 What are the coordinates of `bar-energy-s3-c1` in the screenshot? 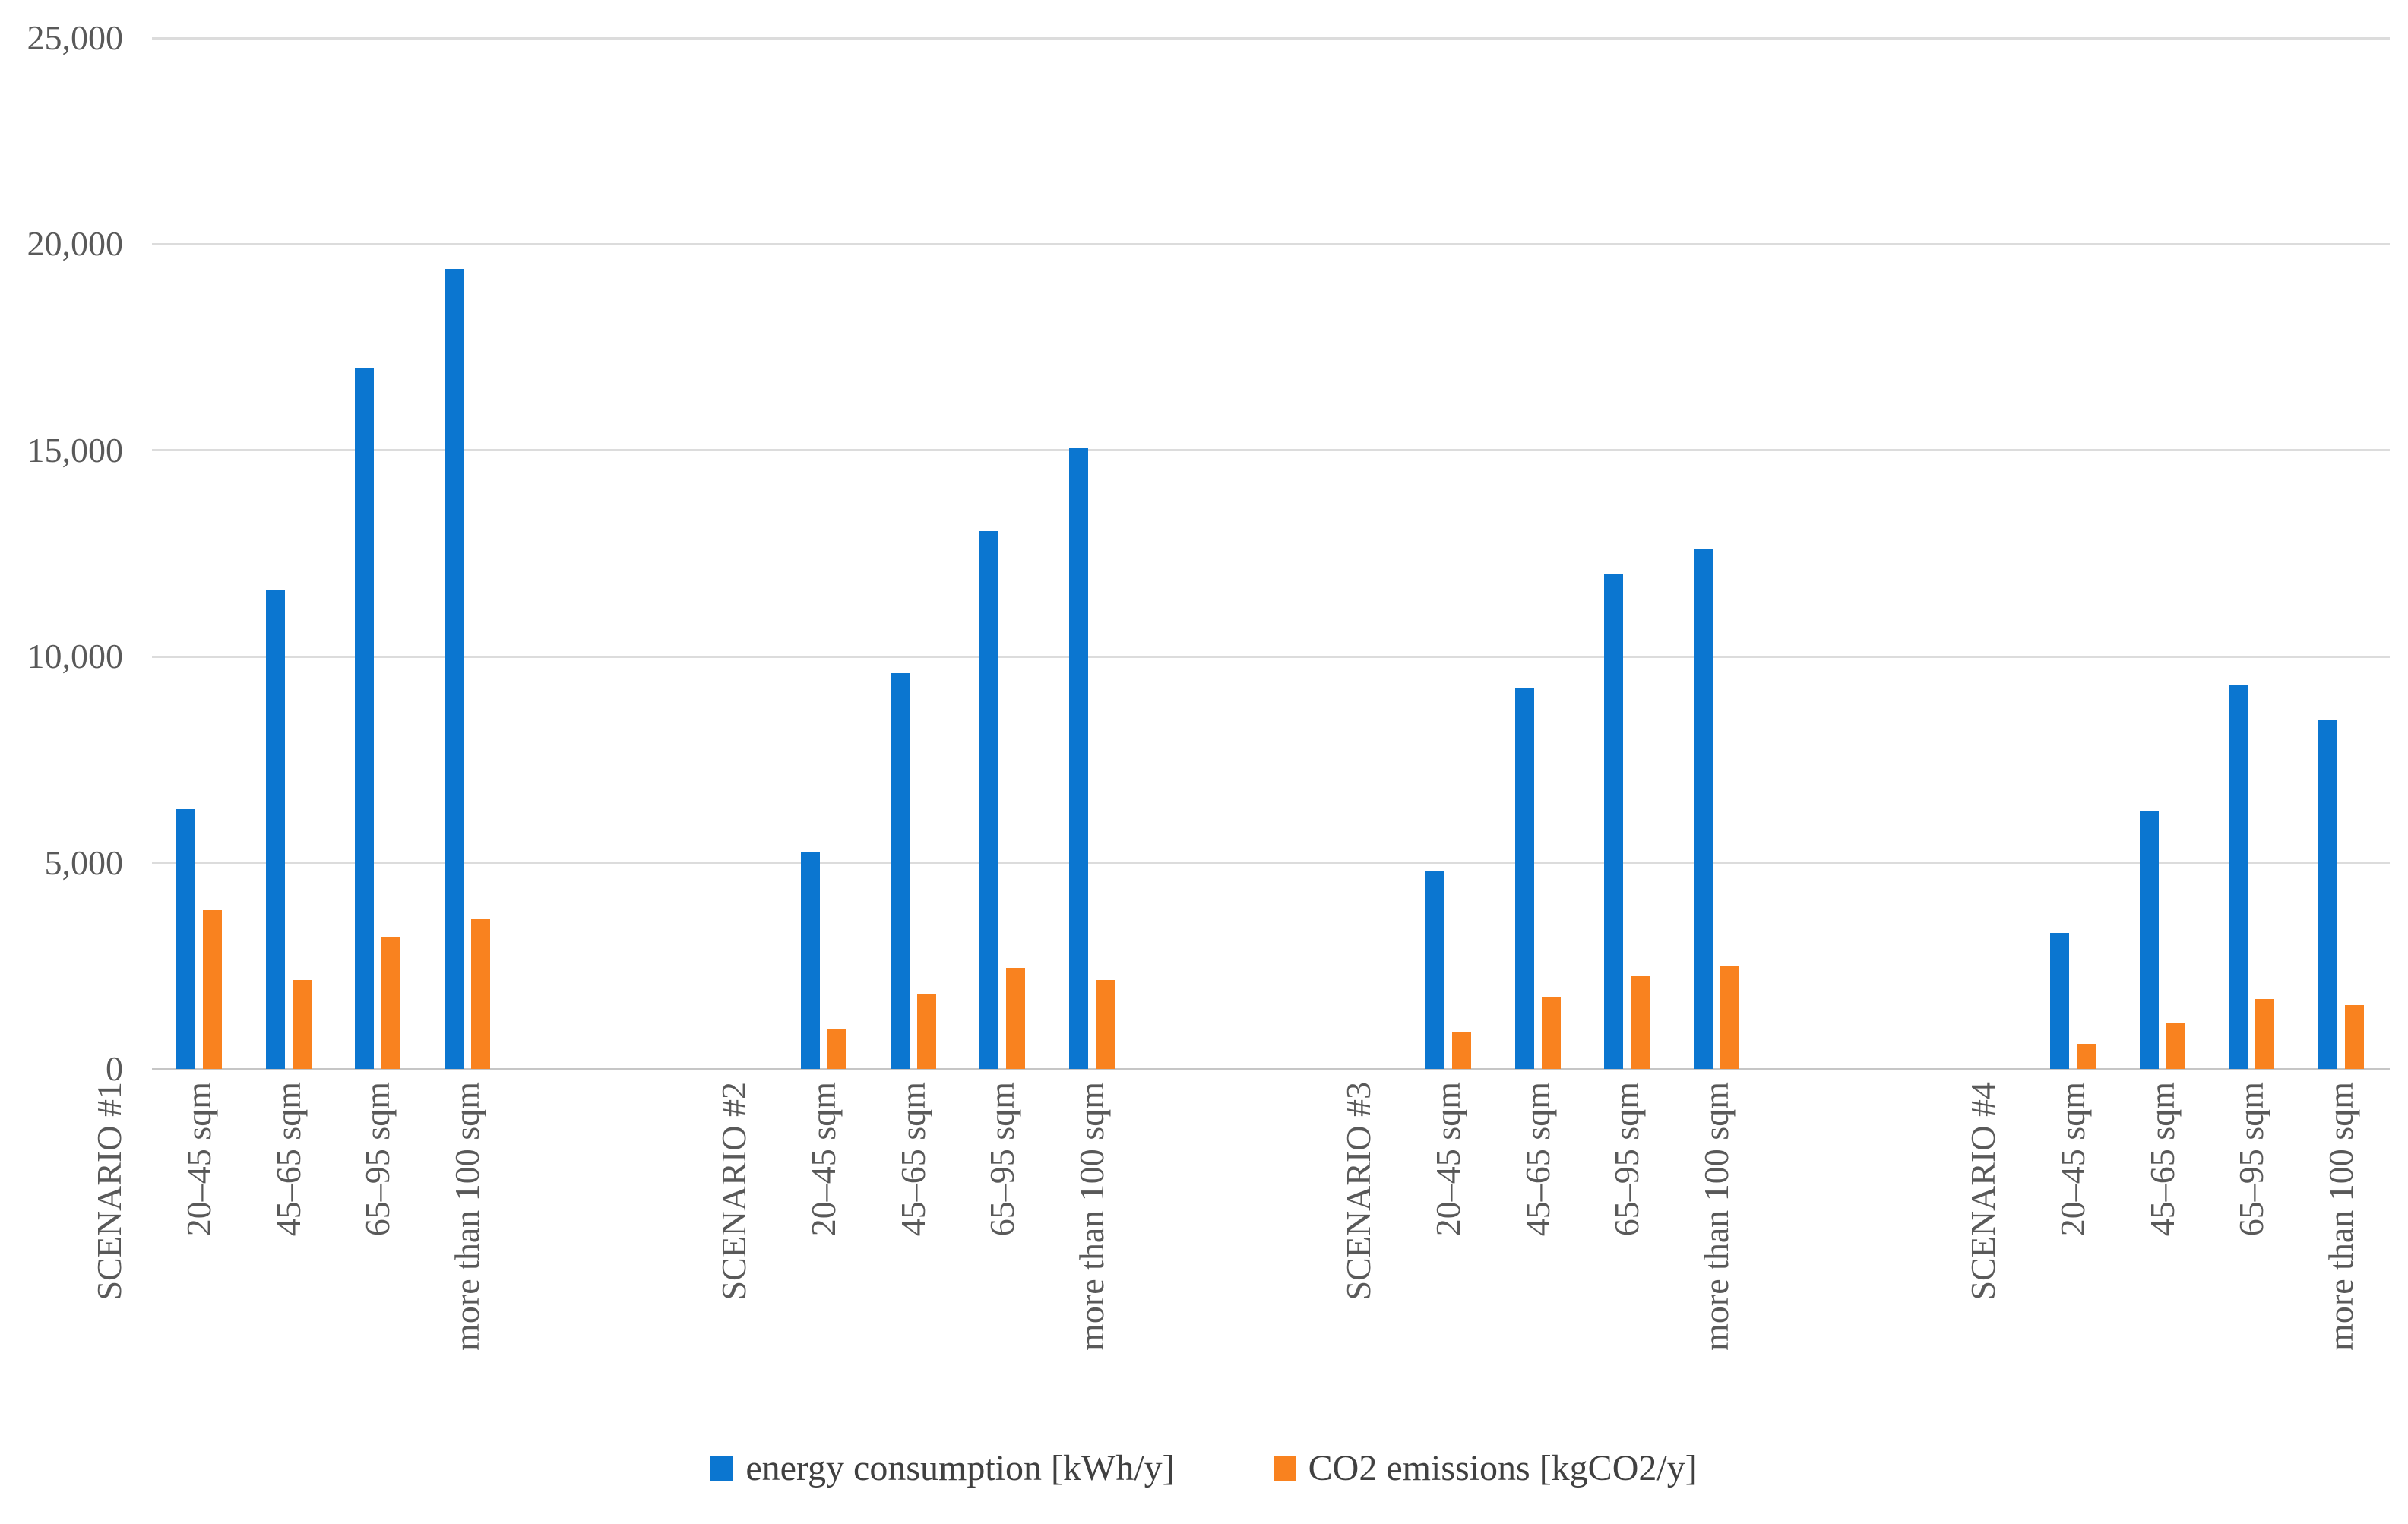 It's located at (1435, 970).